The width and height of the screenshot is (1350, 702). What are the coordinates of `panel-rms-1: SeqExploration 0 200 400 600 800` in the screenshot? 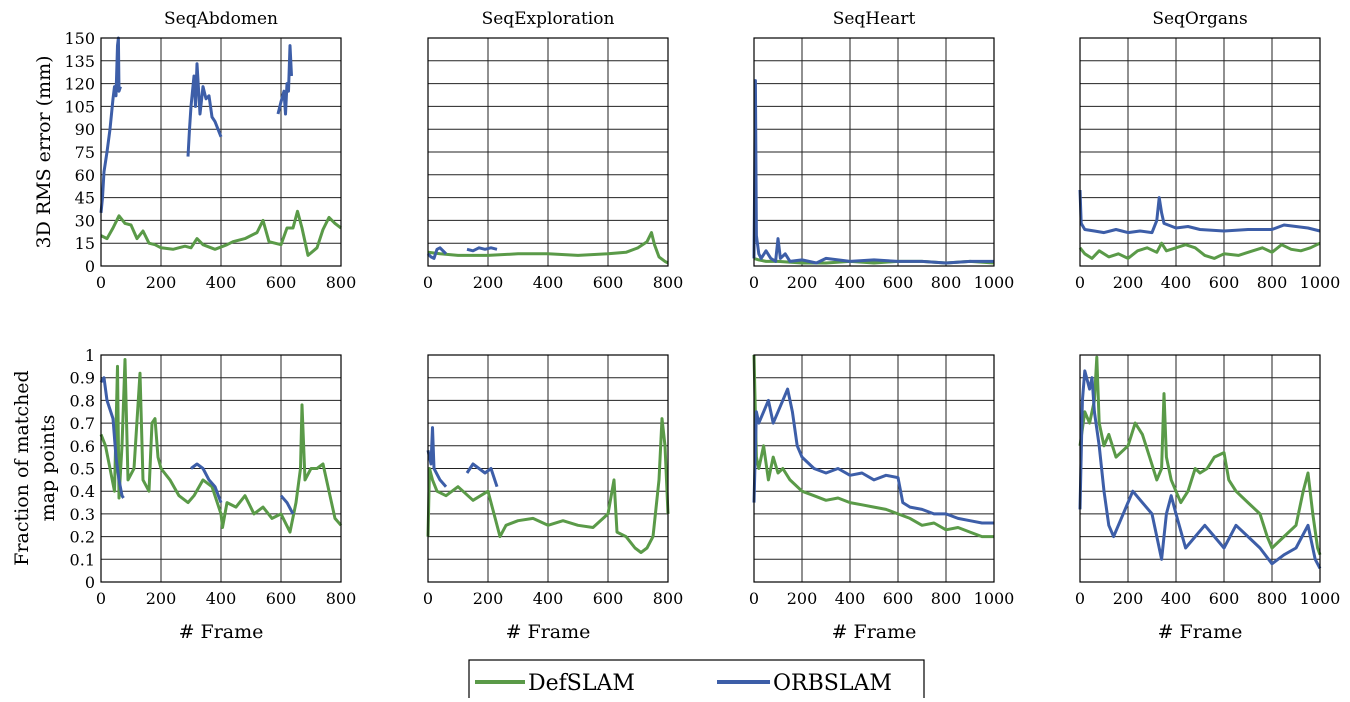 It's located at (553, 150).